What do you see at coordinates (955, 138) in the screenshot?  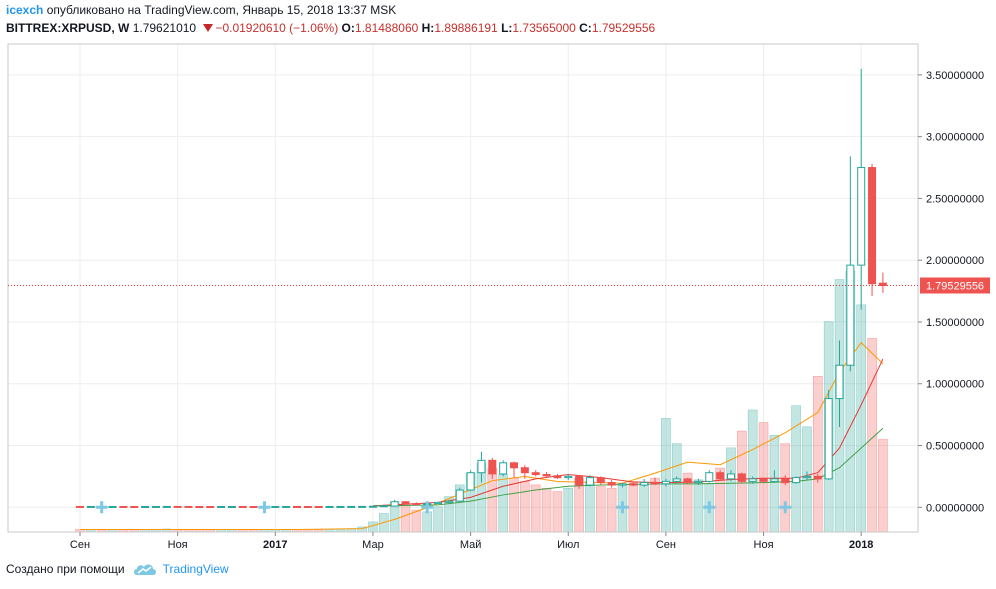 I see `y-tick-label: 3.00000000` at bounding box center [955, 138].